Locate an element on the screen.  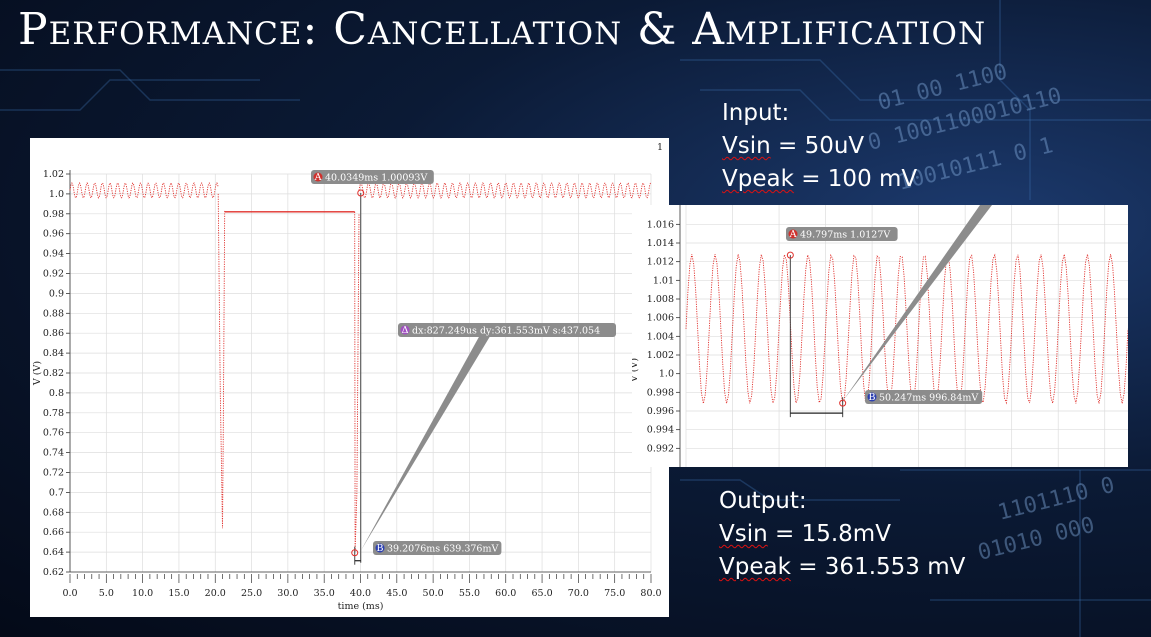
main-x-tick-label: 70.0 is located at coordinates (578, 593).